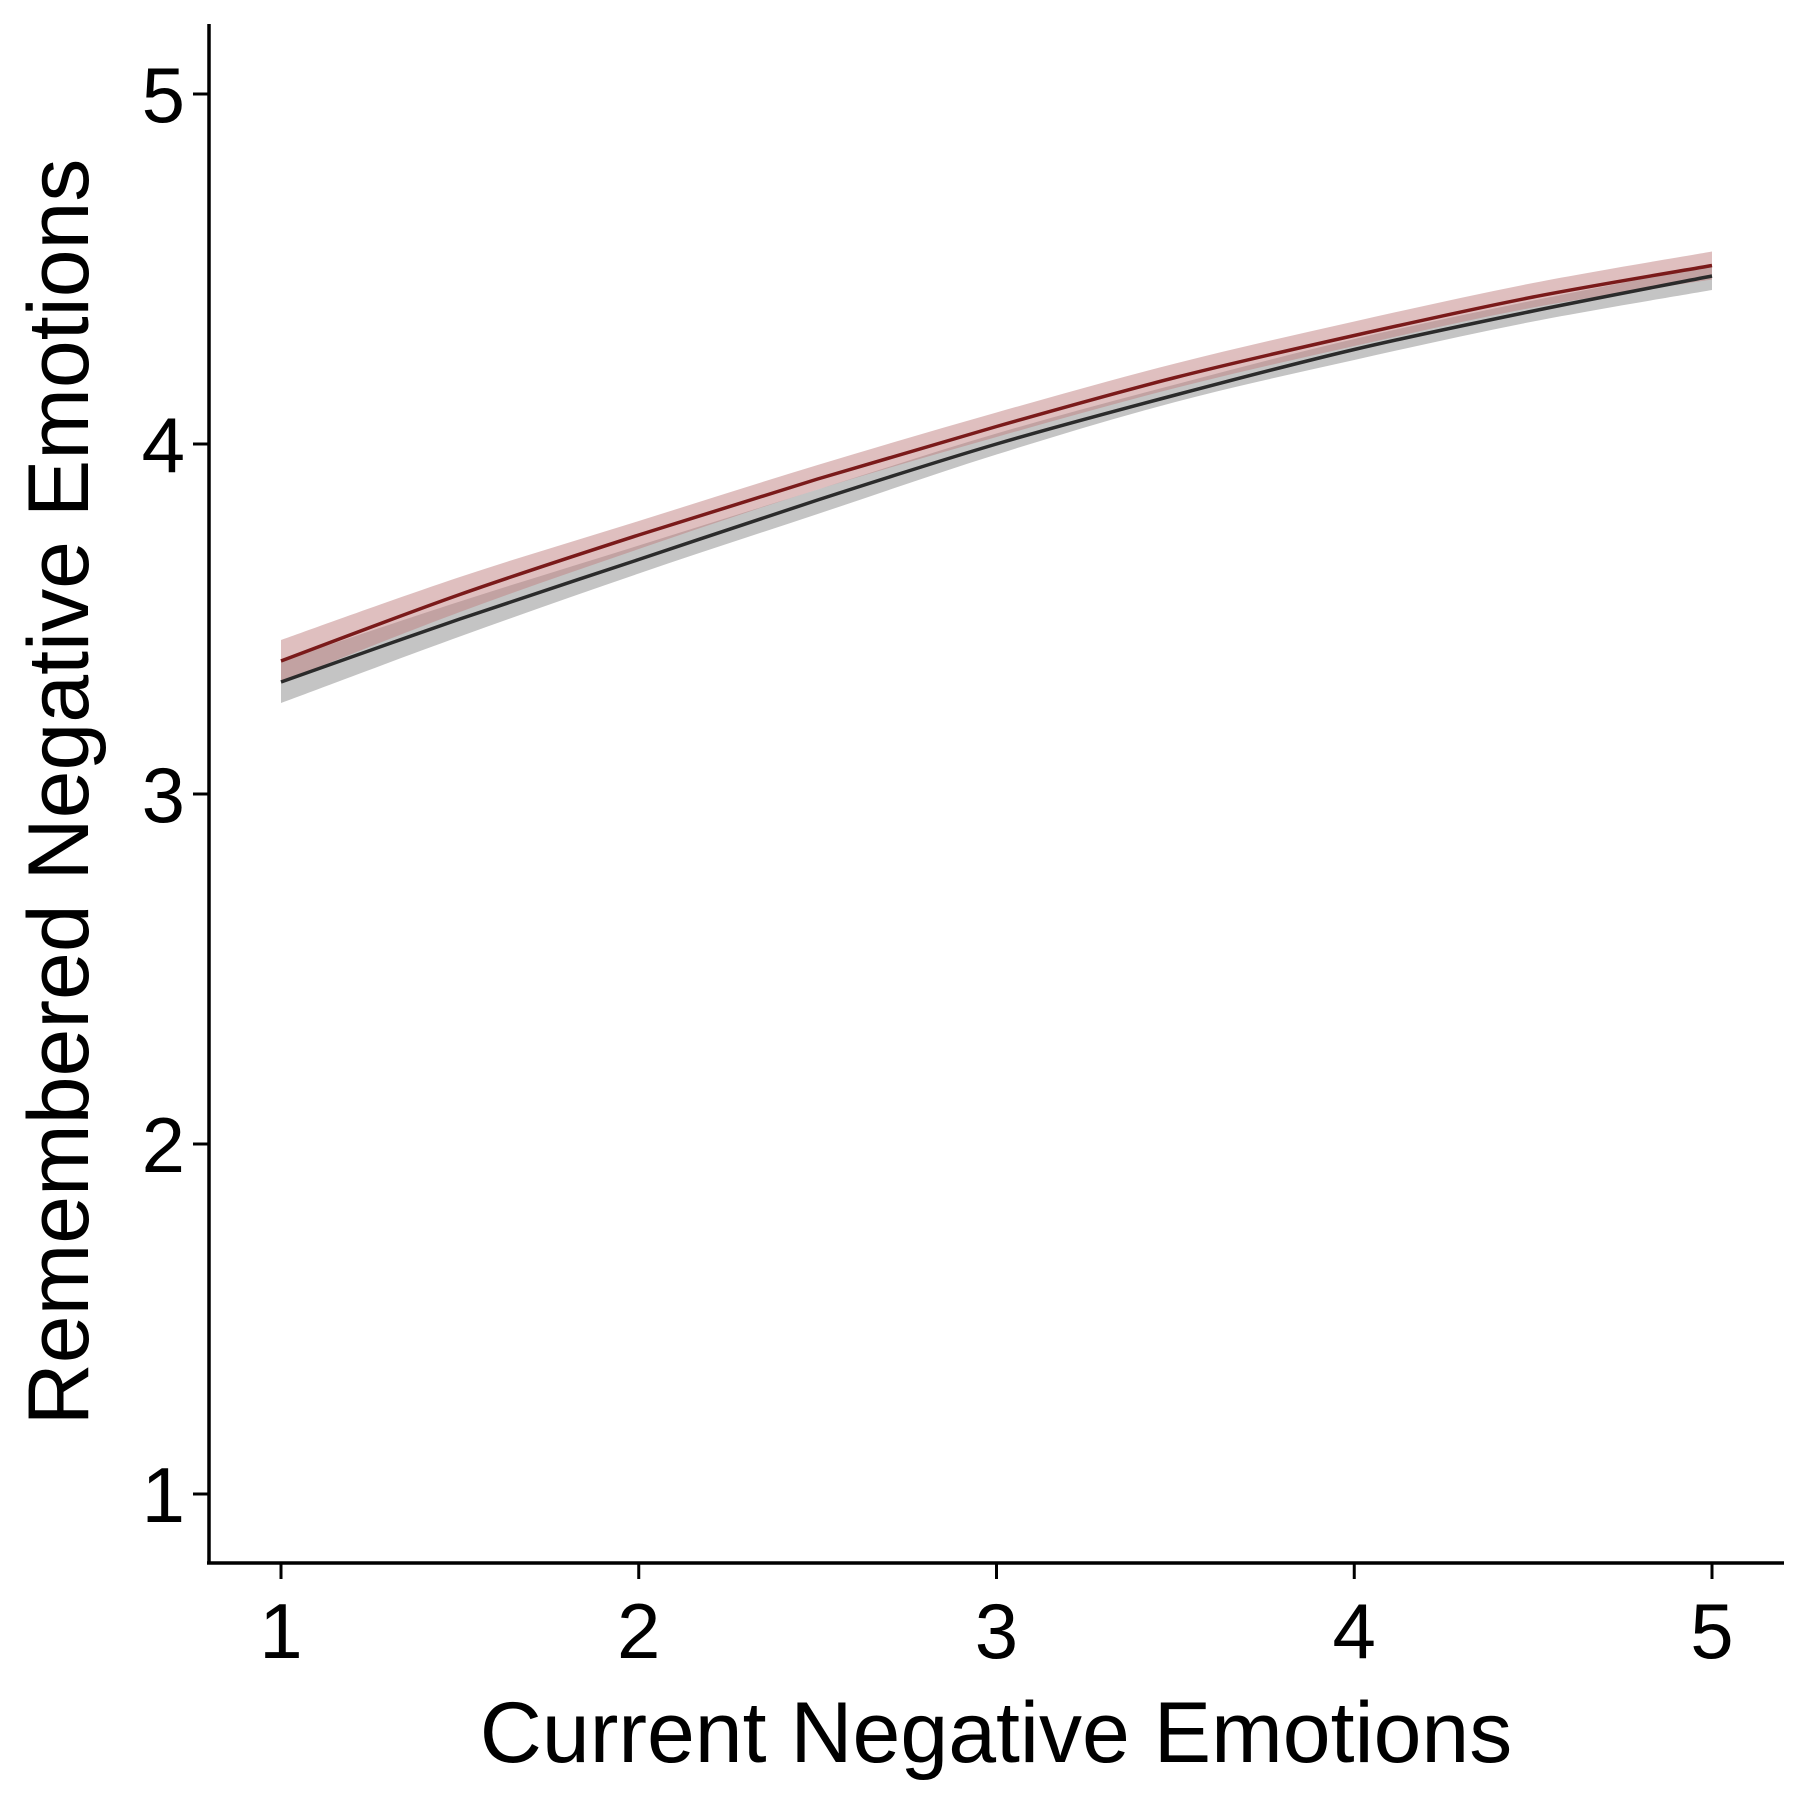 This screenshot has width=1800, height=1800. What do you see at coordinates (996, 1733) in the screenshot?
I see `x-axis-title: Current Negative Emotions` at bounding box center [996, 1733].